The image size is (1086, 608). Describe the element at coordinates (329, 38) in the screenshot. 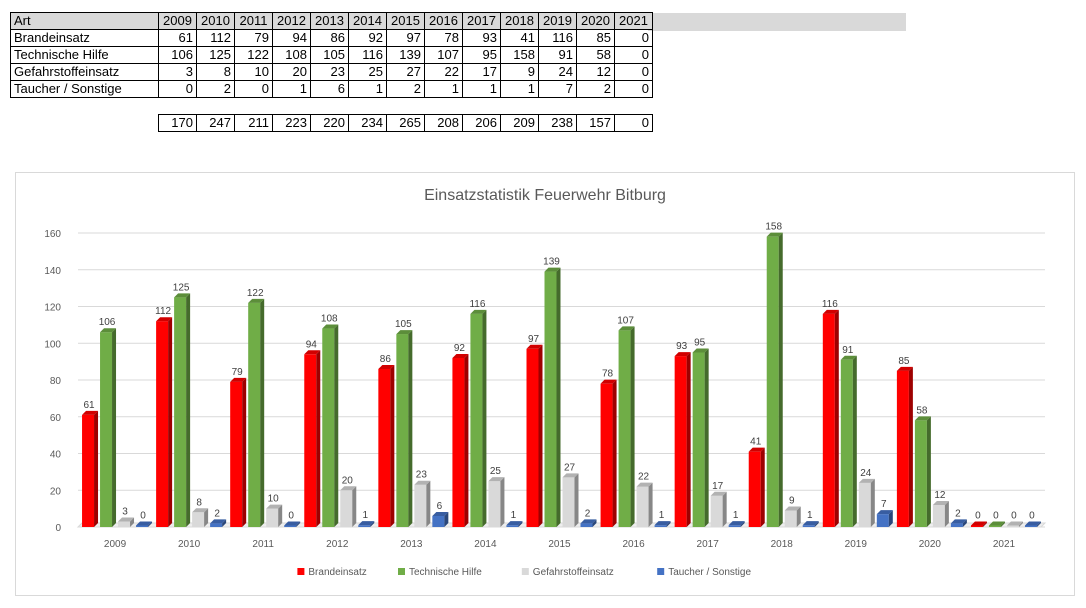

I see `table-cell: 86` at that location.